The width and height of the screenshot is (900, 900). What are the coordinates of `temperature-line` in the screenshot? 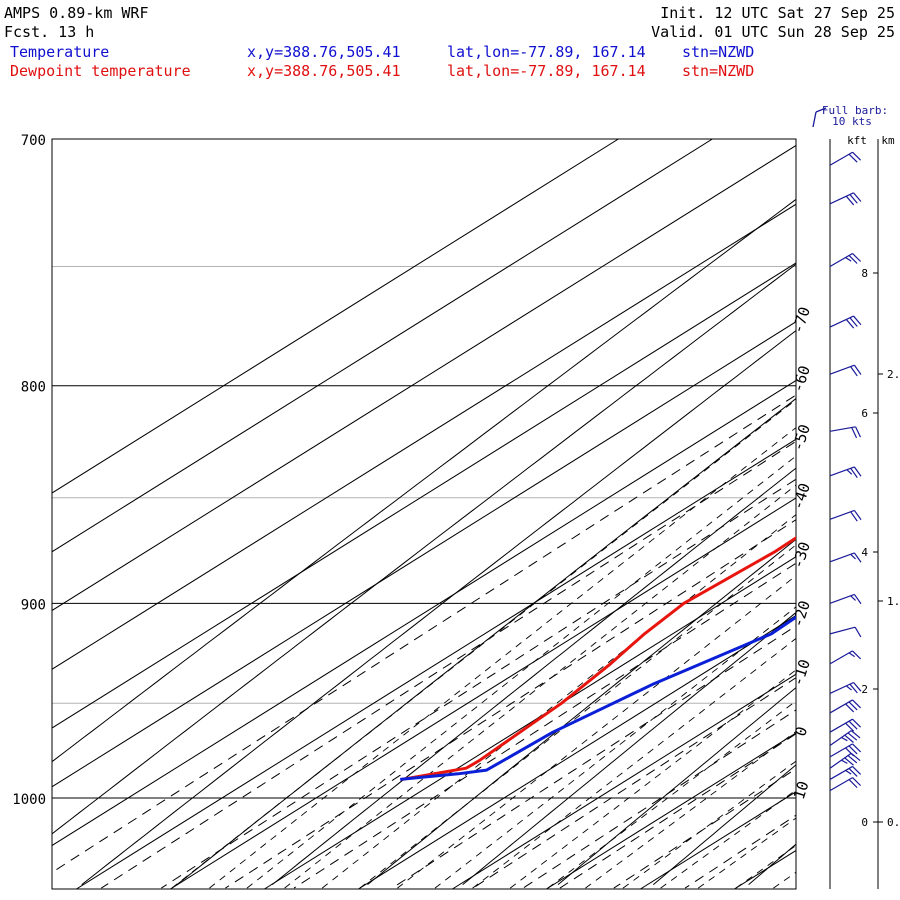 It's located at (598, 698).